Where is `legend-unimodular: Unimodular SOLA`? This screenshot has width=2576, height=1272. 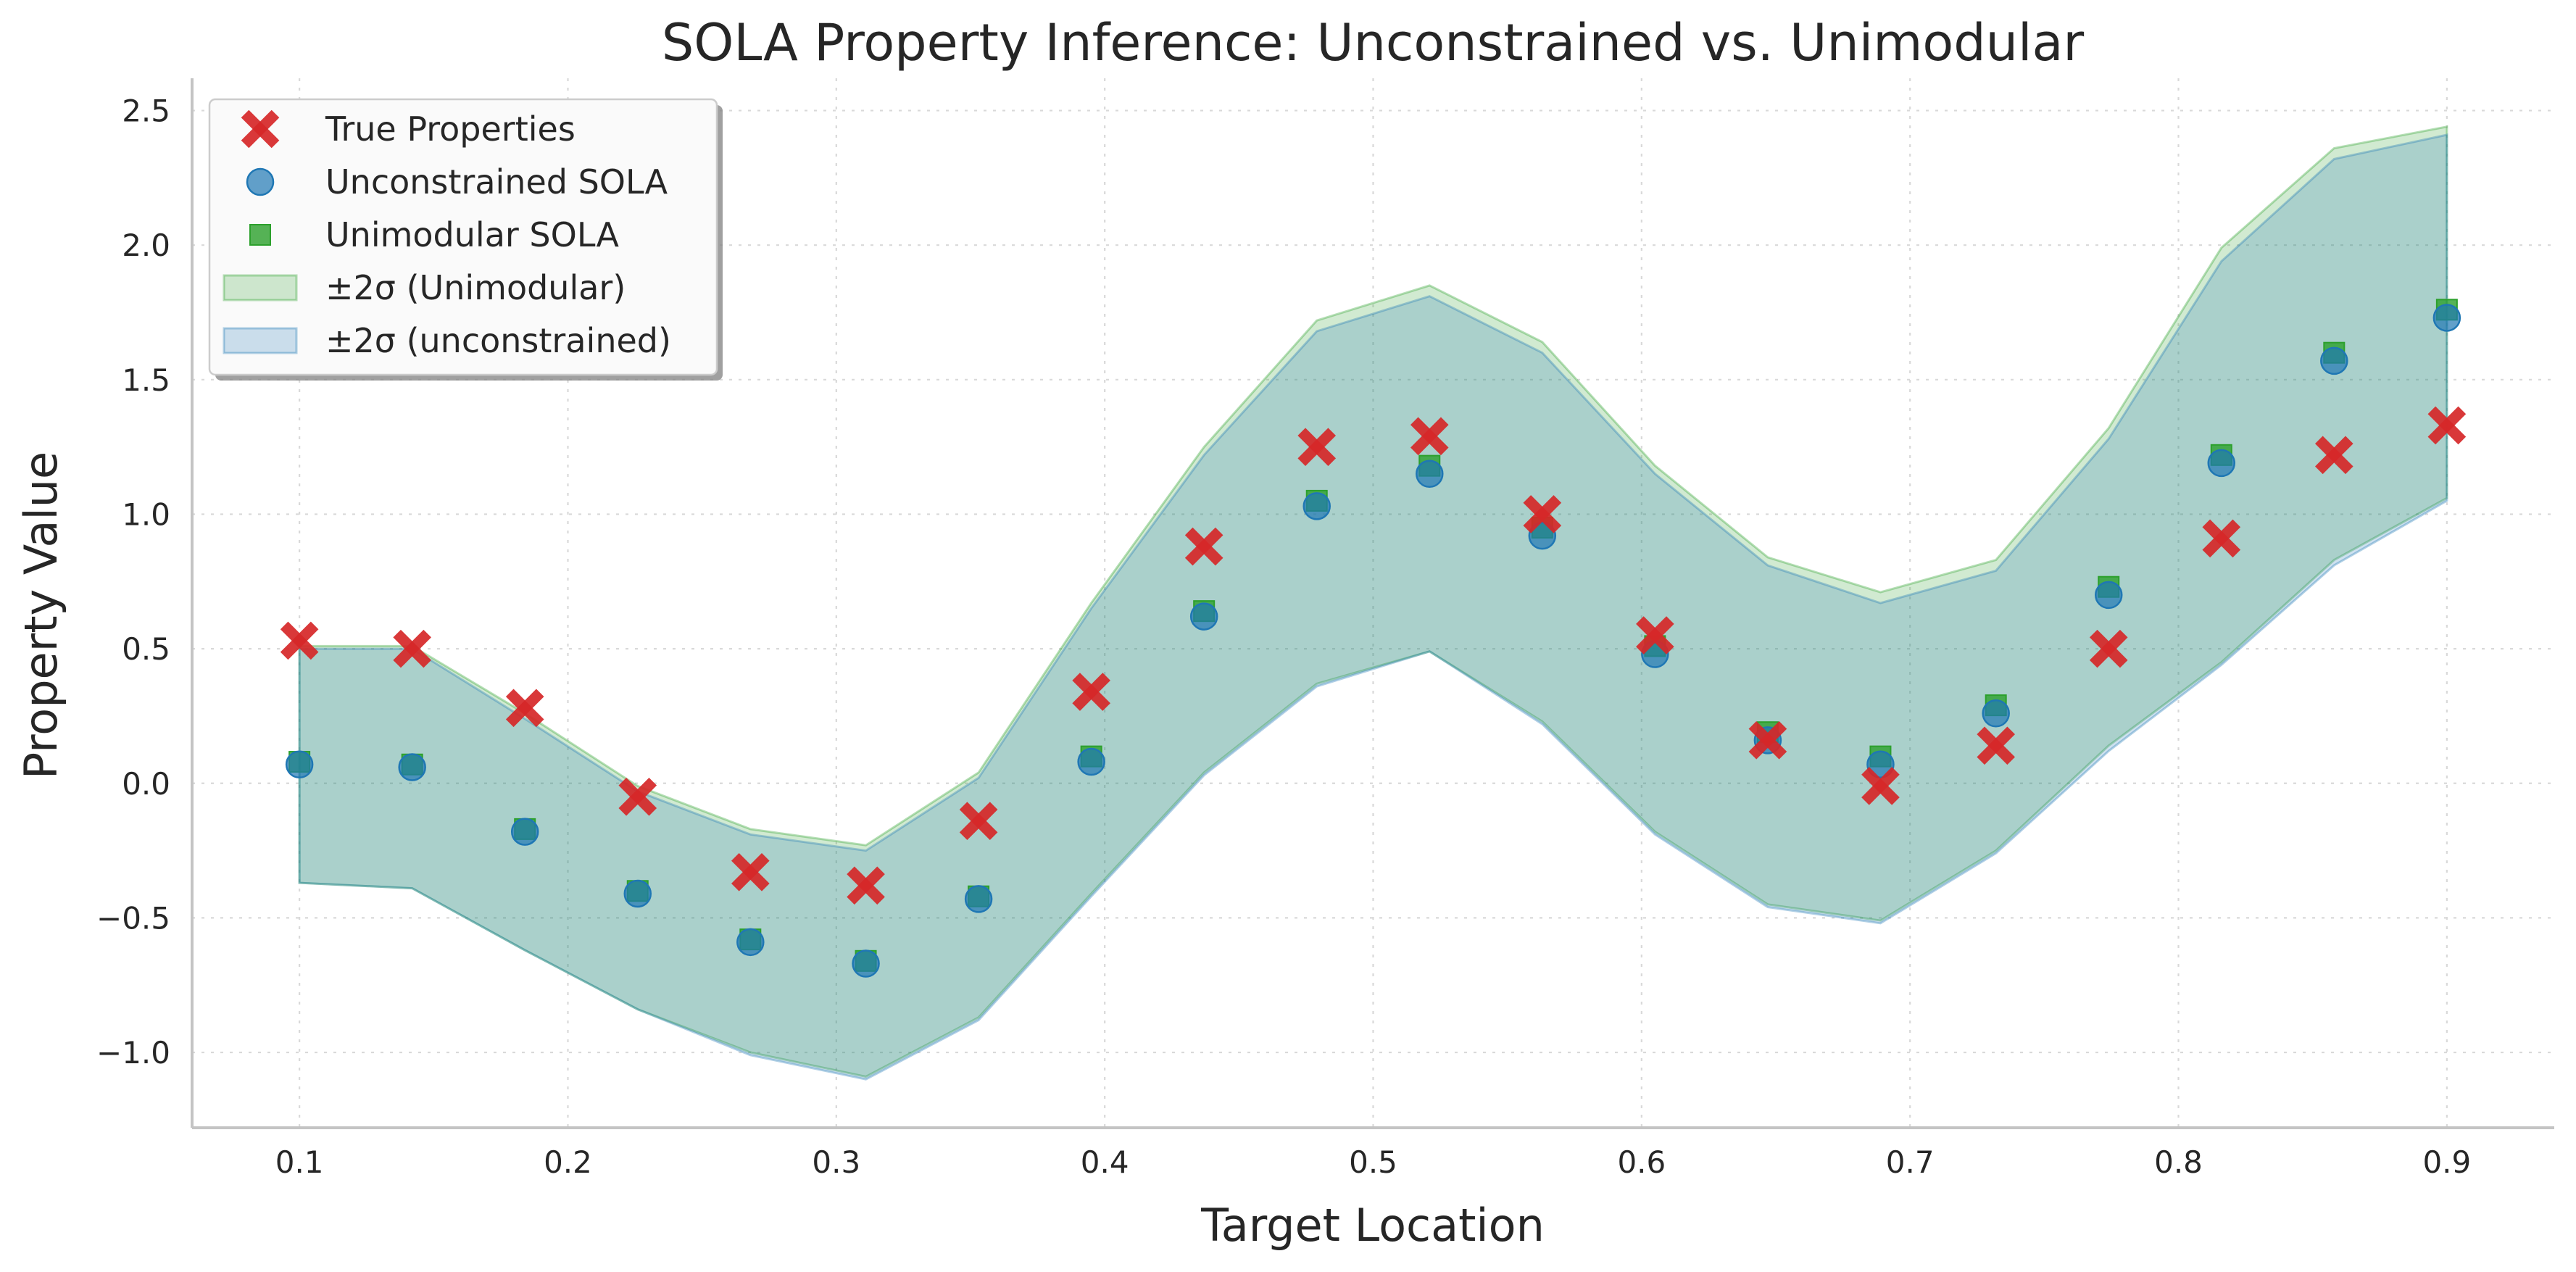 legend-unimodular: Unimodular SOLA is located at coordinates (434, 234).